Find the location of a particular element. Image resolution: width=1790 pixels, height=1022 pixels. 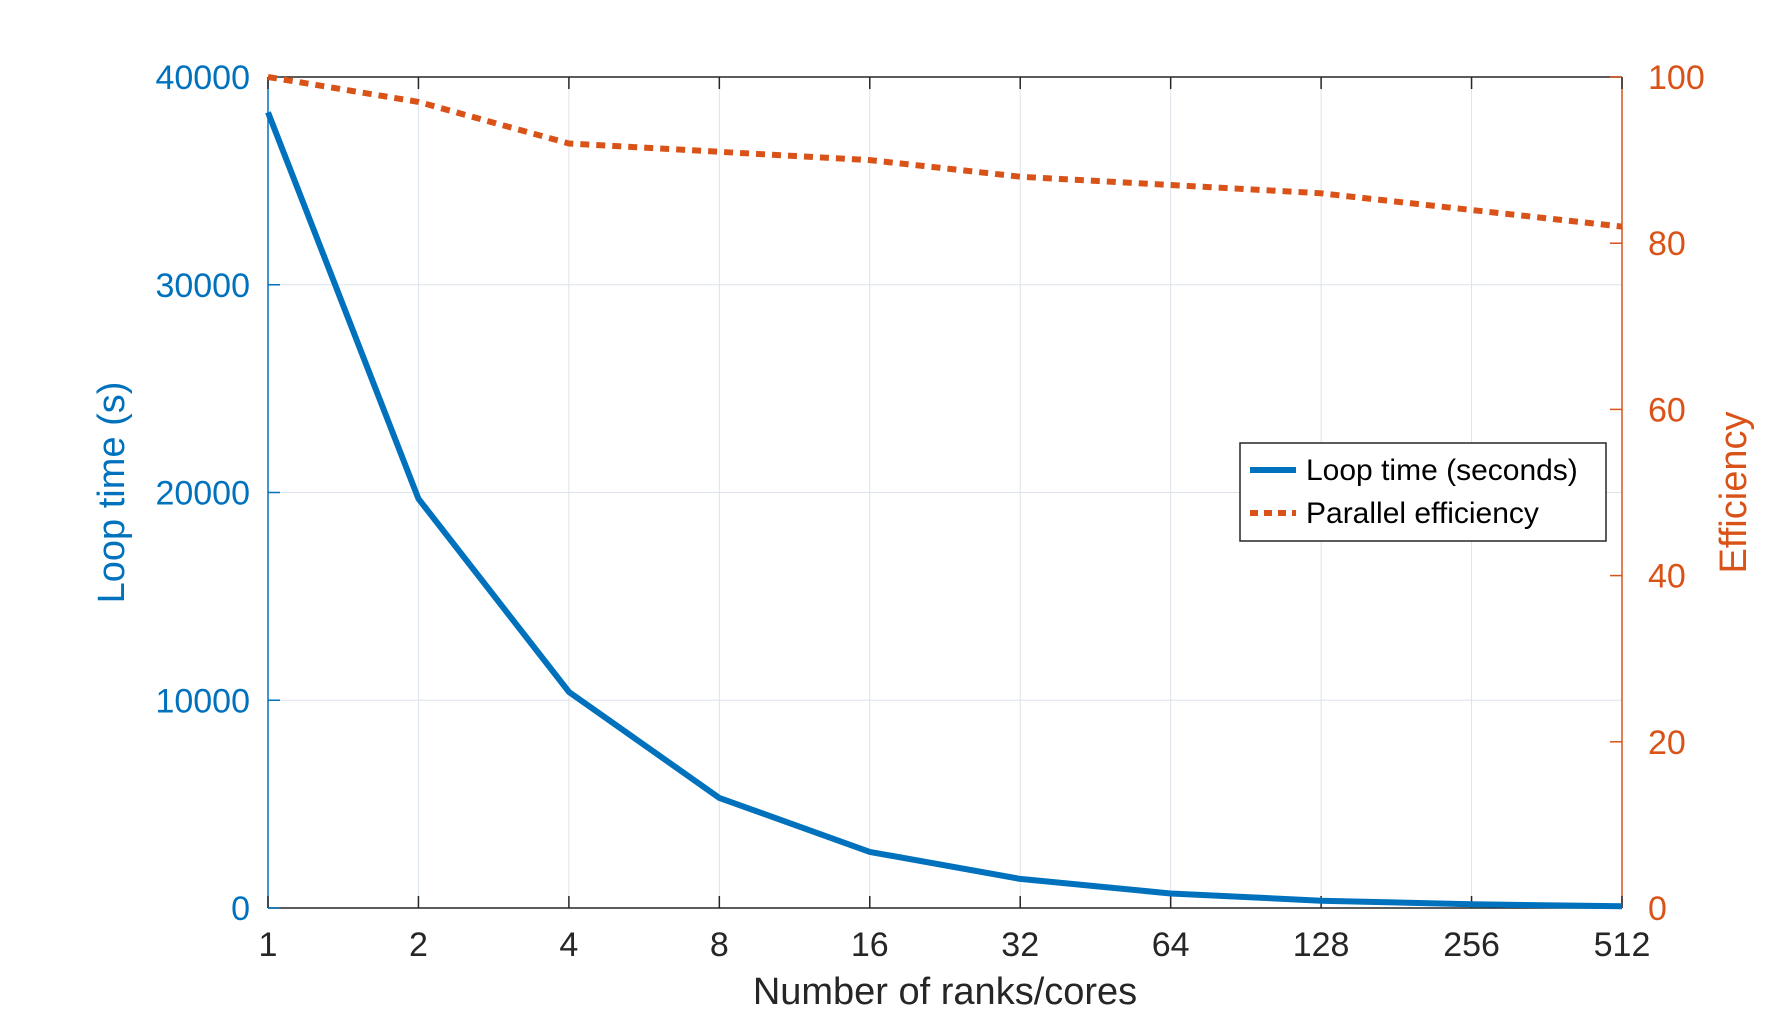

y-left-tick-label: 0 is located at coordinates (240, 909).